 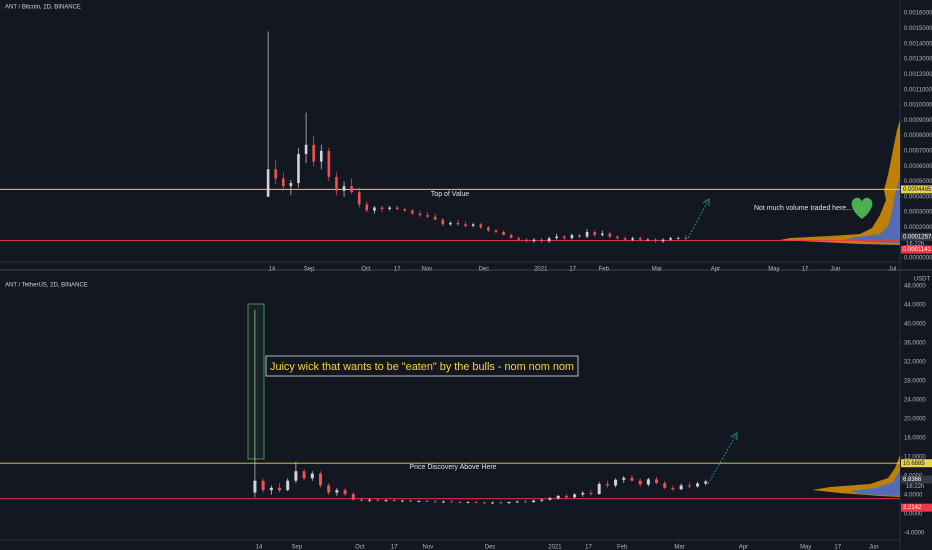 I want to click on price-tag-label: 0.0001141, so click(x=917, y=250).